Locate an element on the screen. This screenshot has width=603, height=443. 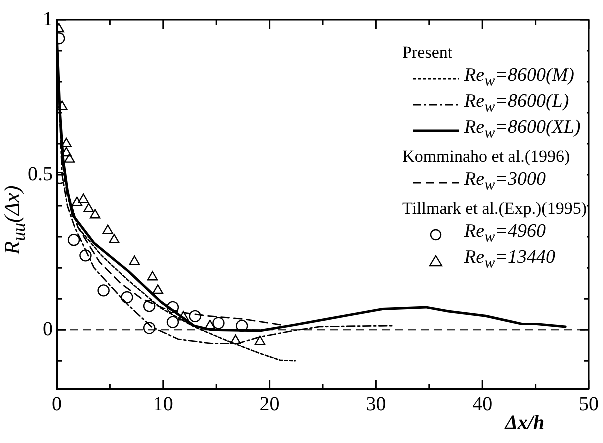
annotation: Komminaho et al.(1996) is located at coordinates (487, 157).